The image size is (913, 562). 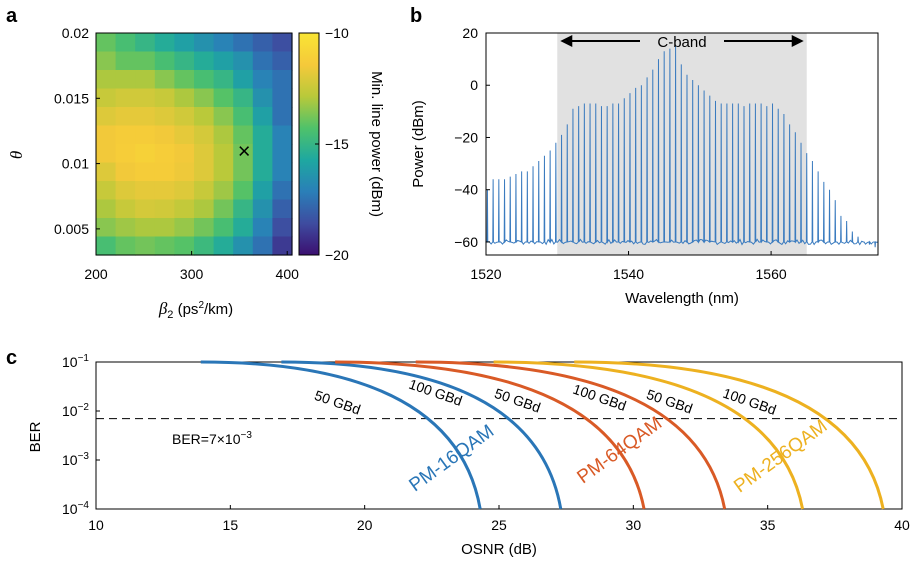 I want to click on heatmap-x-label-unit-sup: 2, so click(x=201, y=305).